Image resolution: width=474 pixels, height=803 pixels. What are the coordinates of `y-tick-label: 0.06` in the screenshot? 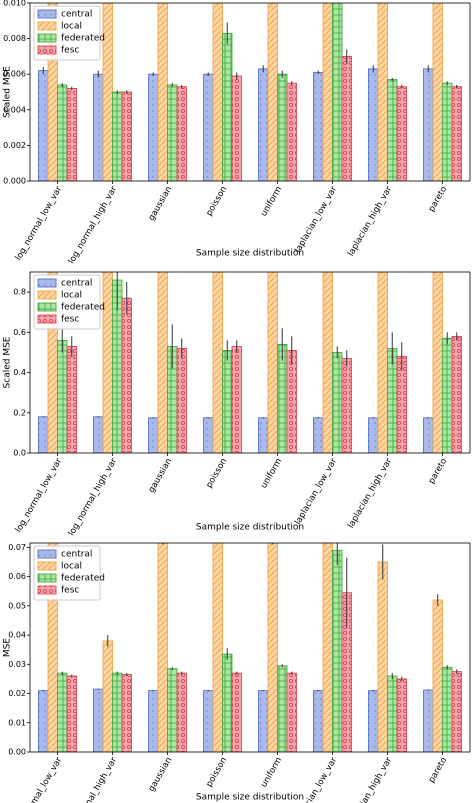 It's located at (17, 576).